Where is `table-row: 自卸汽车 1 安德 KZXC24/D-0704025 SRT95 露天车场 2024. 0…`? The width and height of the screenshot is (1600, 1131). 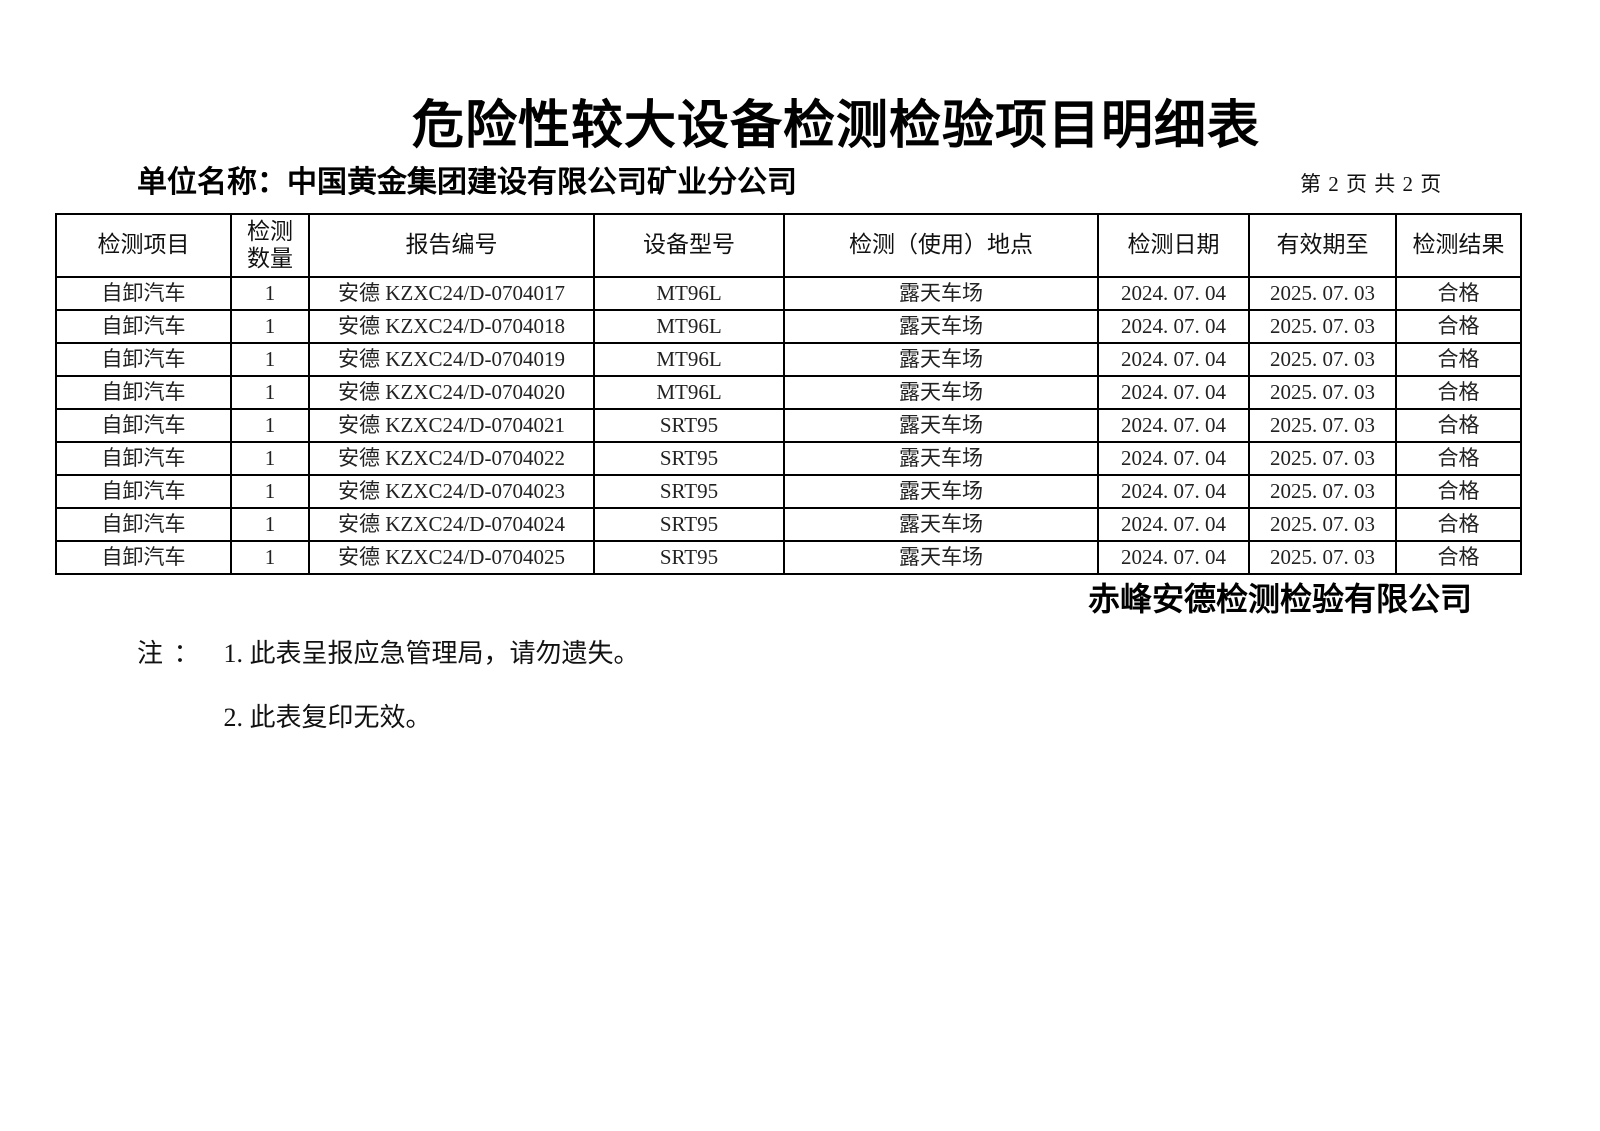 table-row: 自卸汽车 1 安德 KZXC24/D-0704025 SRT95 露天车场 2024. 0… is located at coordinates (788, 557).